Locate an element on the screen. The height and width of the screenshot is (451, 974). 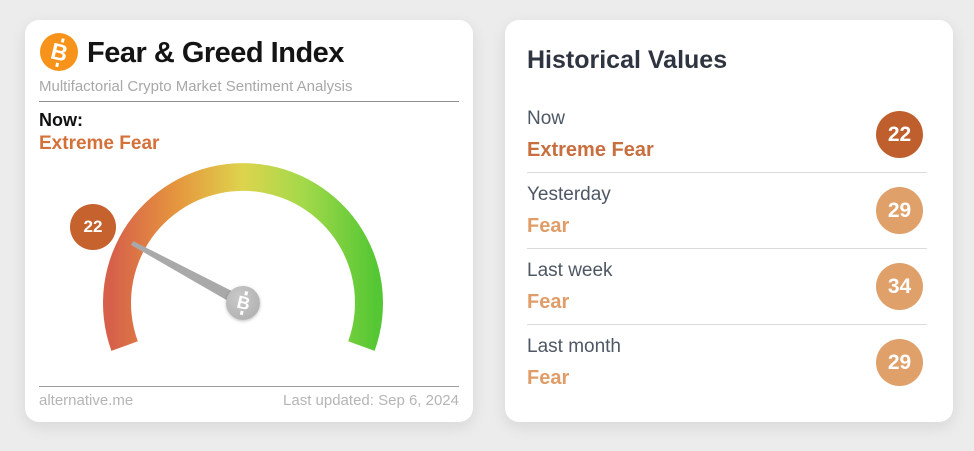
gauge-hub-bitcoin-icon: B is located at coordinates (243, 303).